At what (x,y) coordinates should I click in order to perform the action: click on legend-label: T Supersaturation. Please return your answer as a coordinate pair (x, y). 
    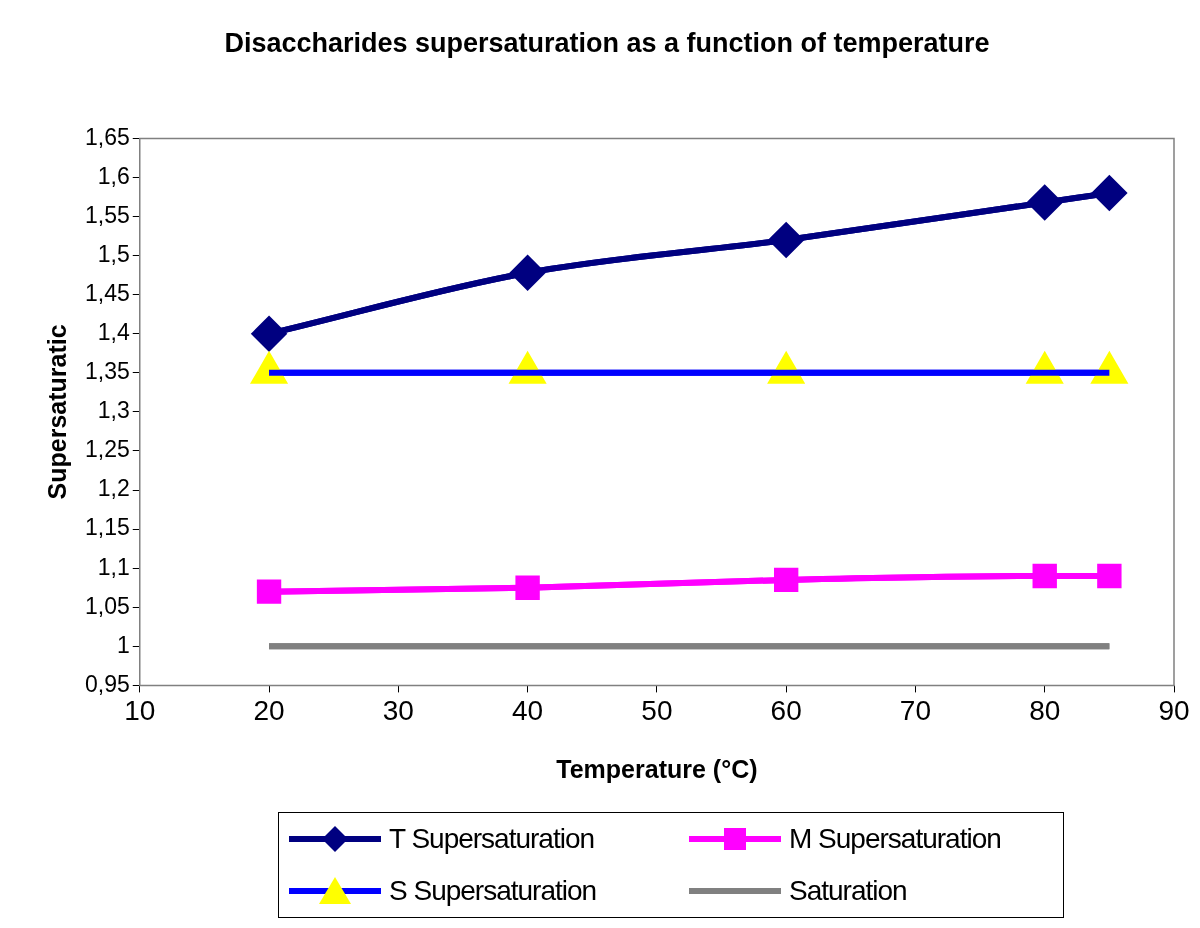
    Looking at the image, I should click on (492, 839).